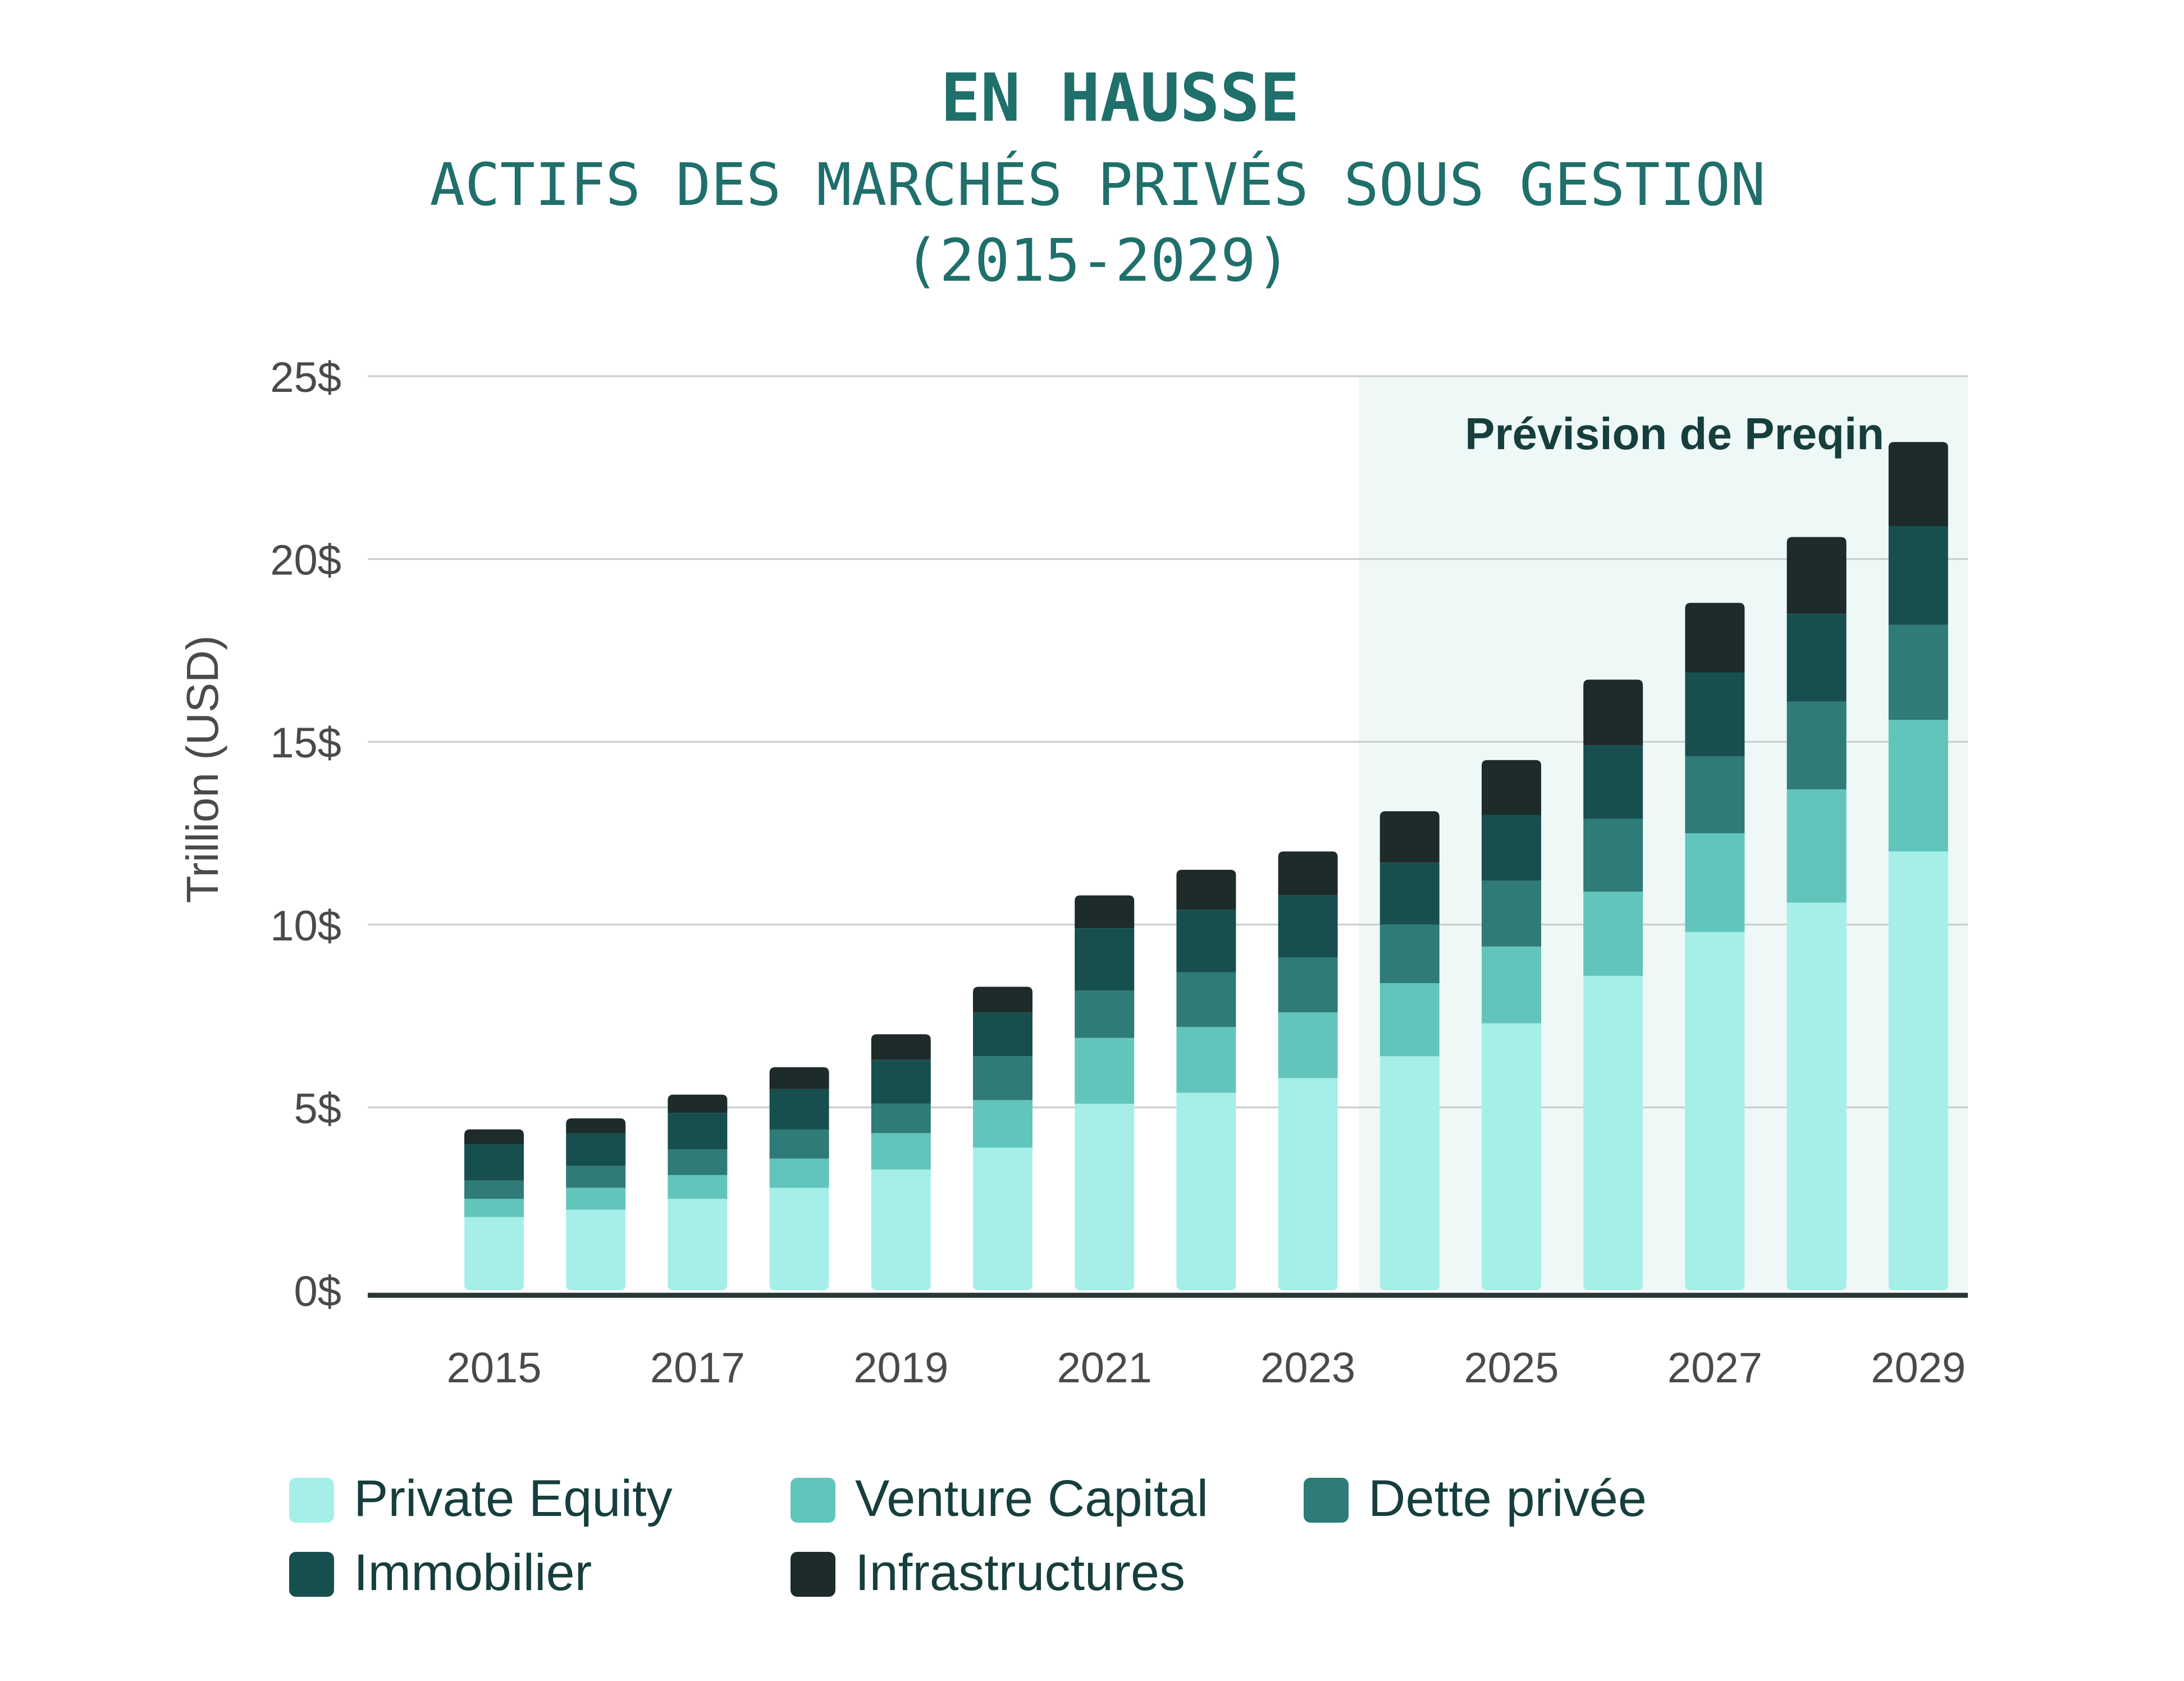 The width and height of the screenshot is (2184, 1681). What do you see at coordinates (1512, 985) in the screenshot?
I see `bar-segment-venture-capital-2025` at bounding box center [1512, 985].